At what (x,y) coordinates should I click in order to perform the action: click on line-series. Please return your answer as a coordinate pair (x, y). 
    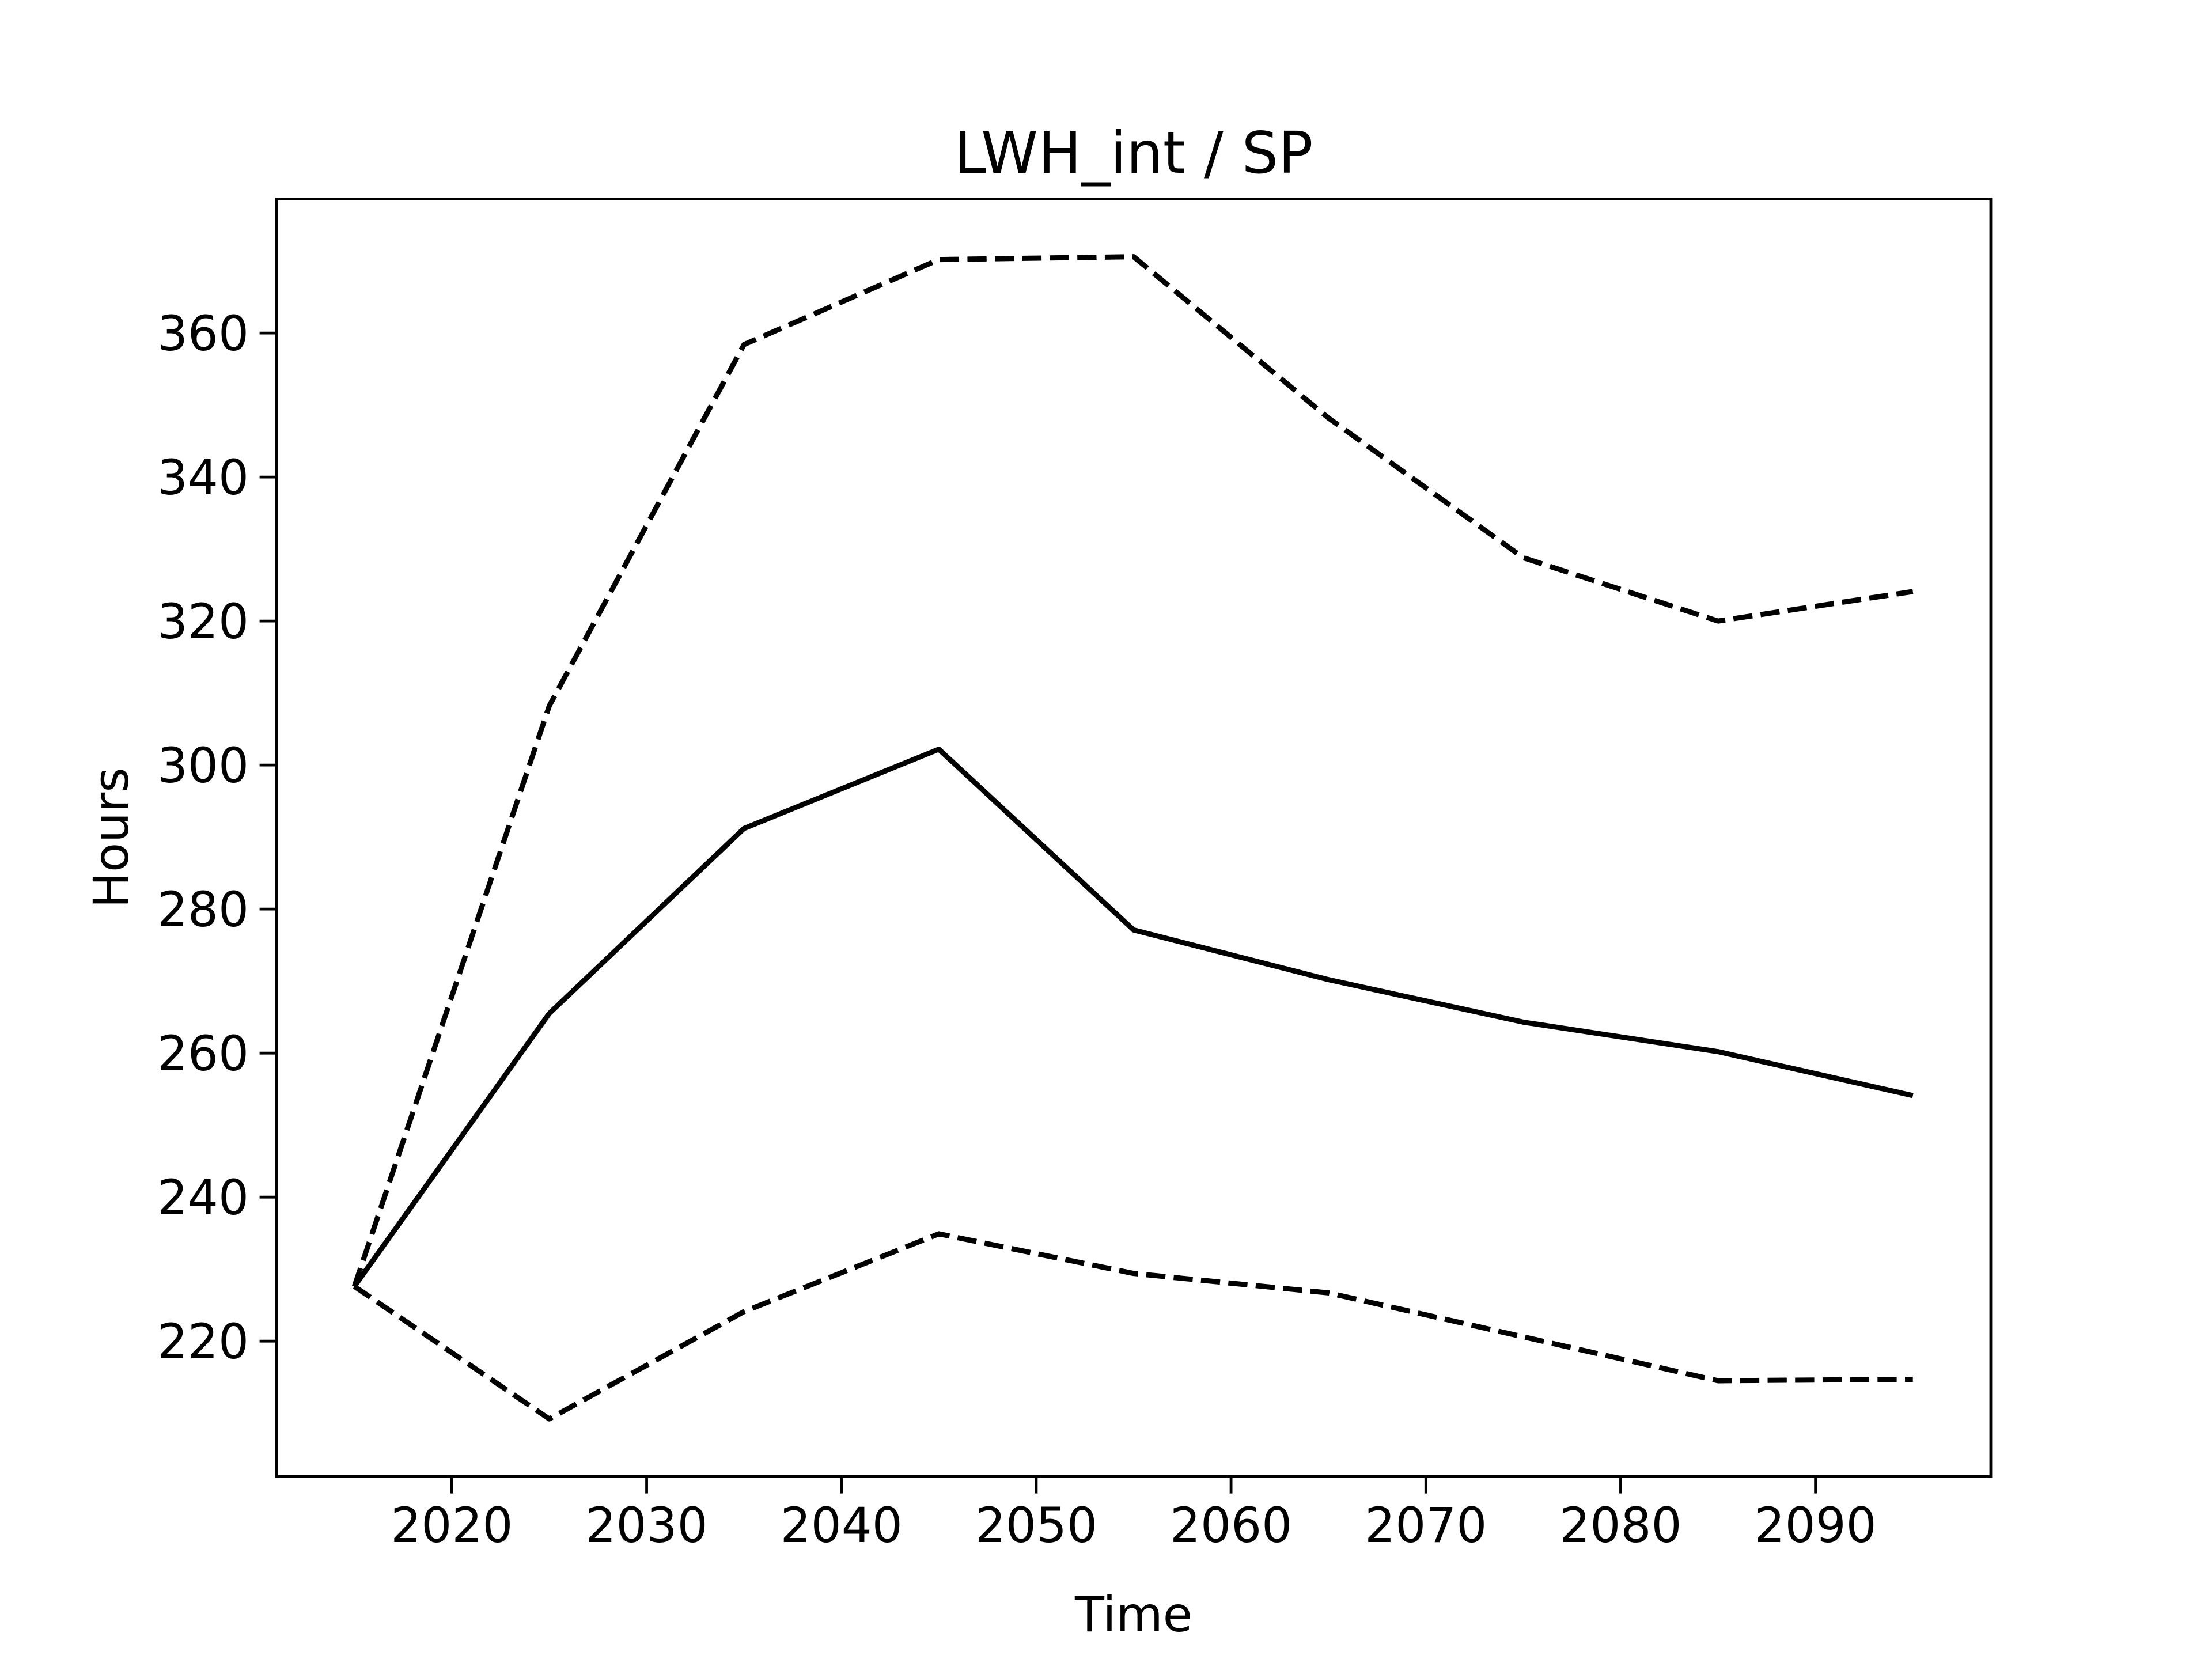
    Looking at the image, I should click on (1133, 1326).